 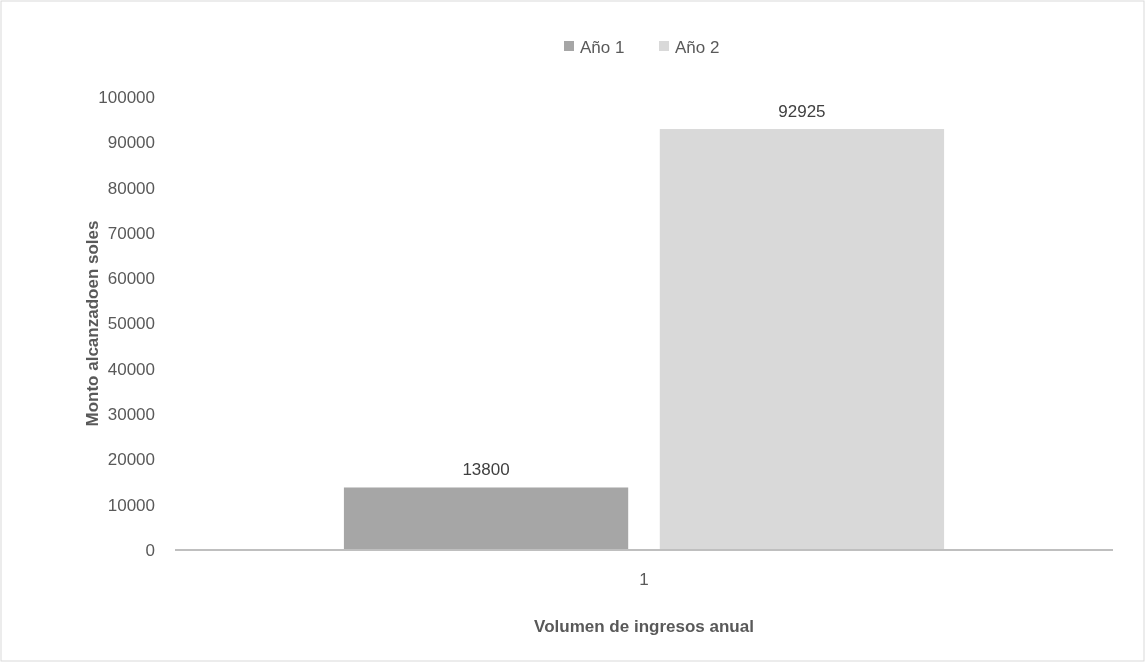 What do you see at coordinates (131, 279) in the screenshot?
I see `y-tick-label: 60000` at bounding box center [131, 279].